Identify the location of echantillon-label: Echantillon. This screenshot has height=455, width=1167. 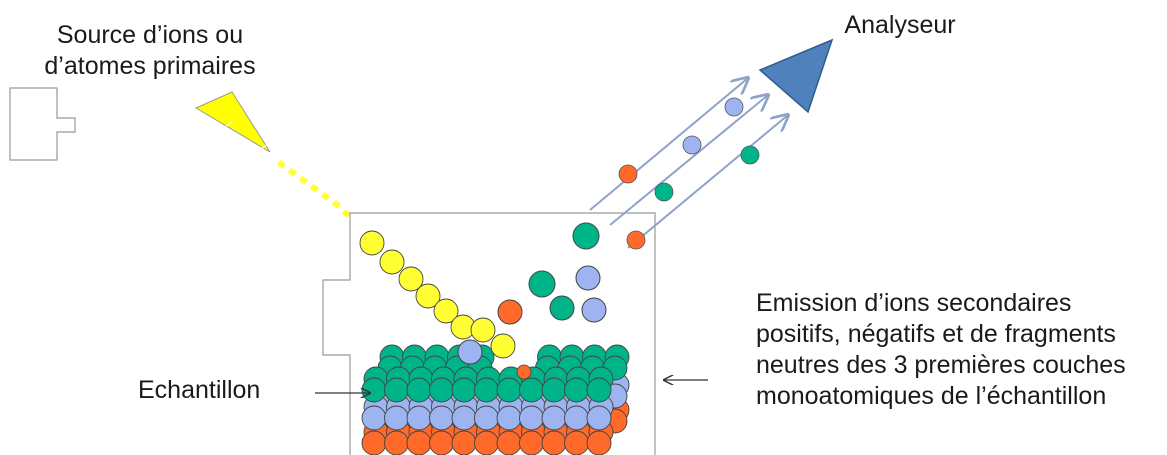
(199, 390).